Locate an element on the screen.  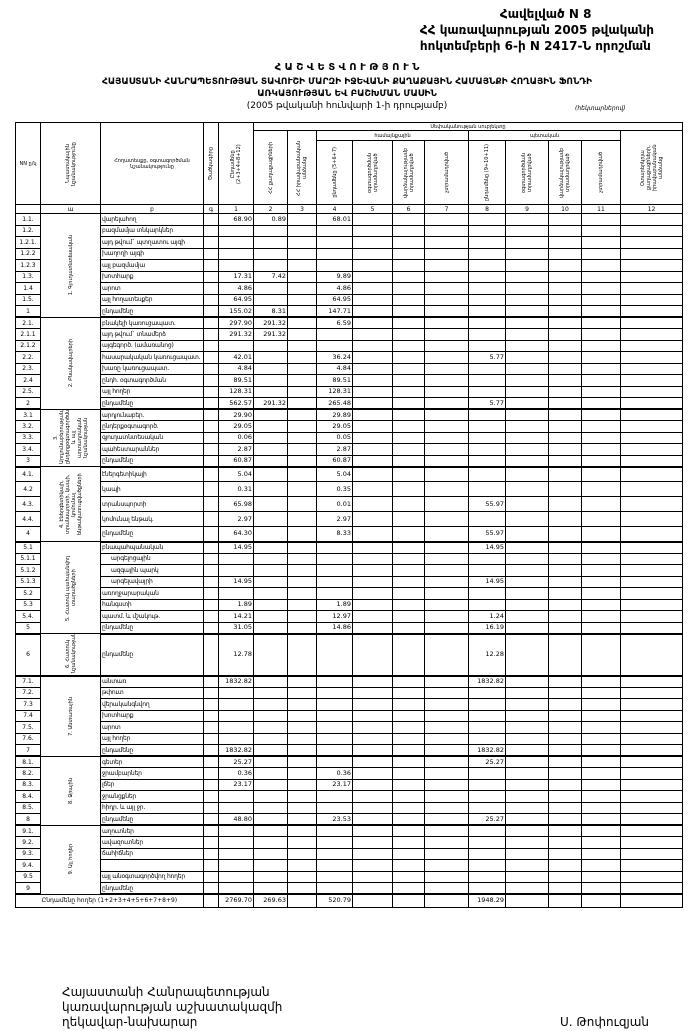
group-label-text: 2. Բնակավայրերի is located at coordinates (70, 363).